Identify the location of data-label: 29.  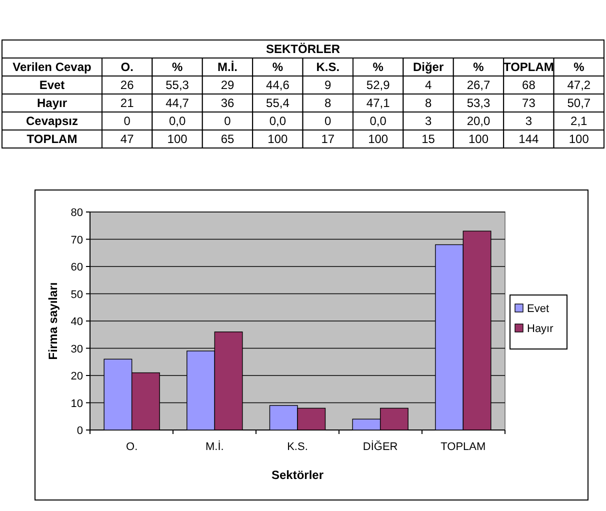
(227, 85).